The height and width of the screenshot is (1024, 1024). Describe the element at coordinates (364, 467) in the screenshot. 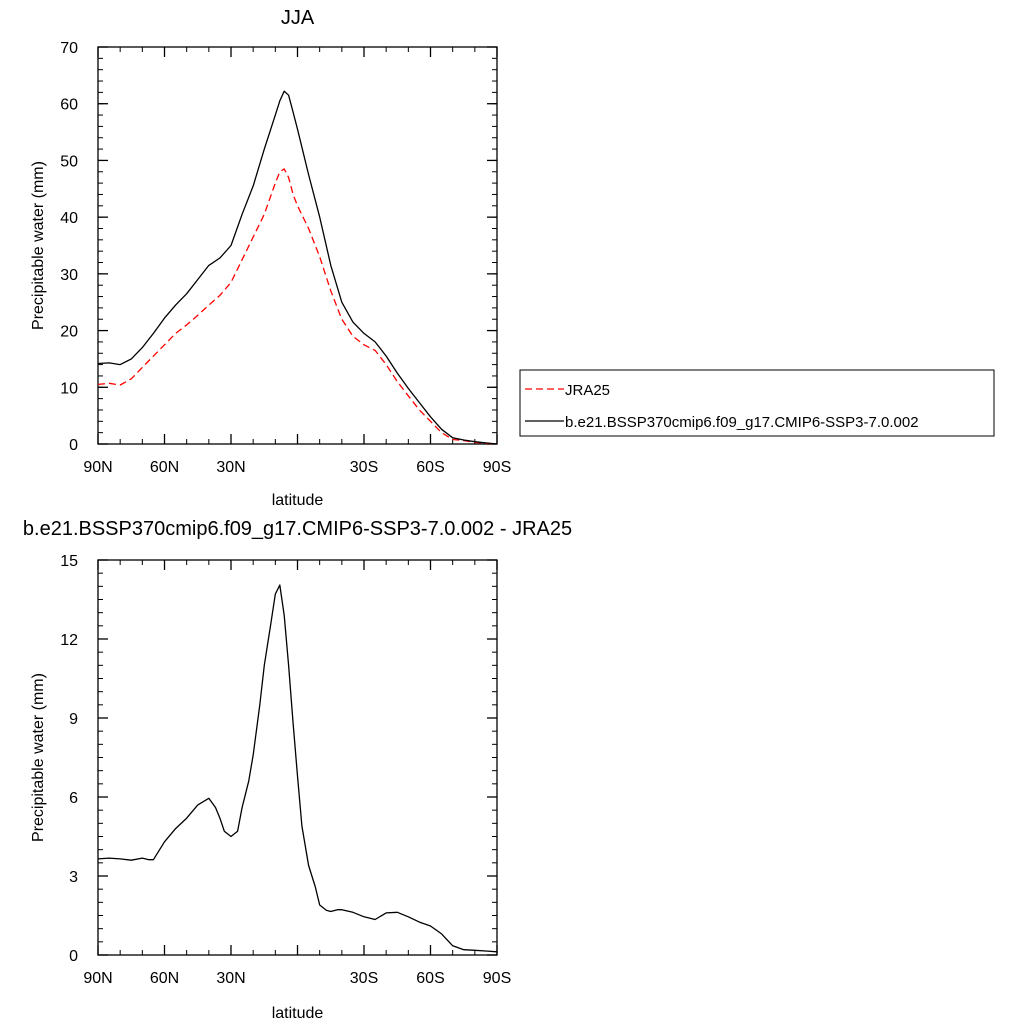

I see `chart1-x-tick-label: 30S` at that location.